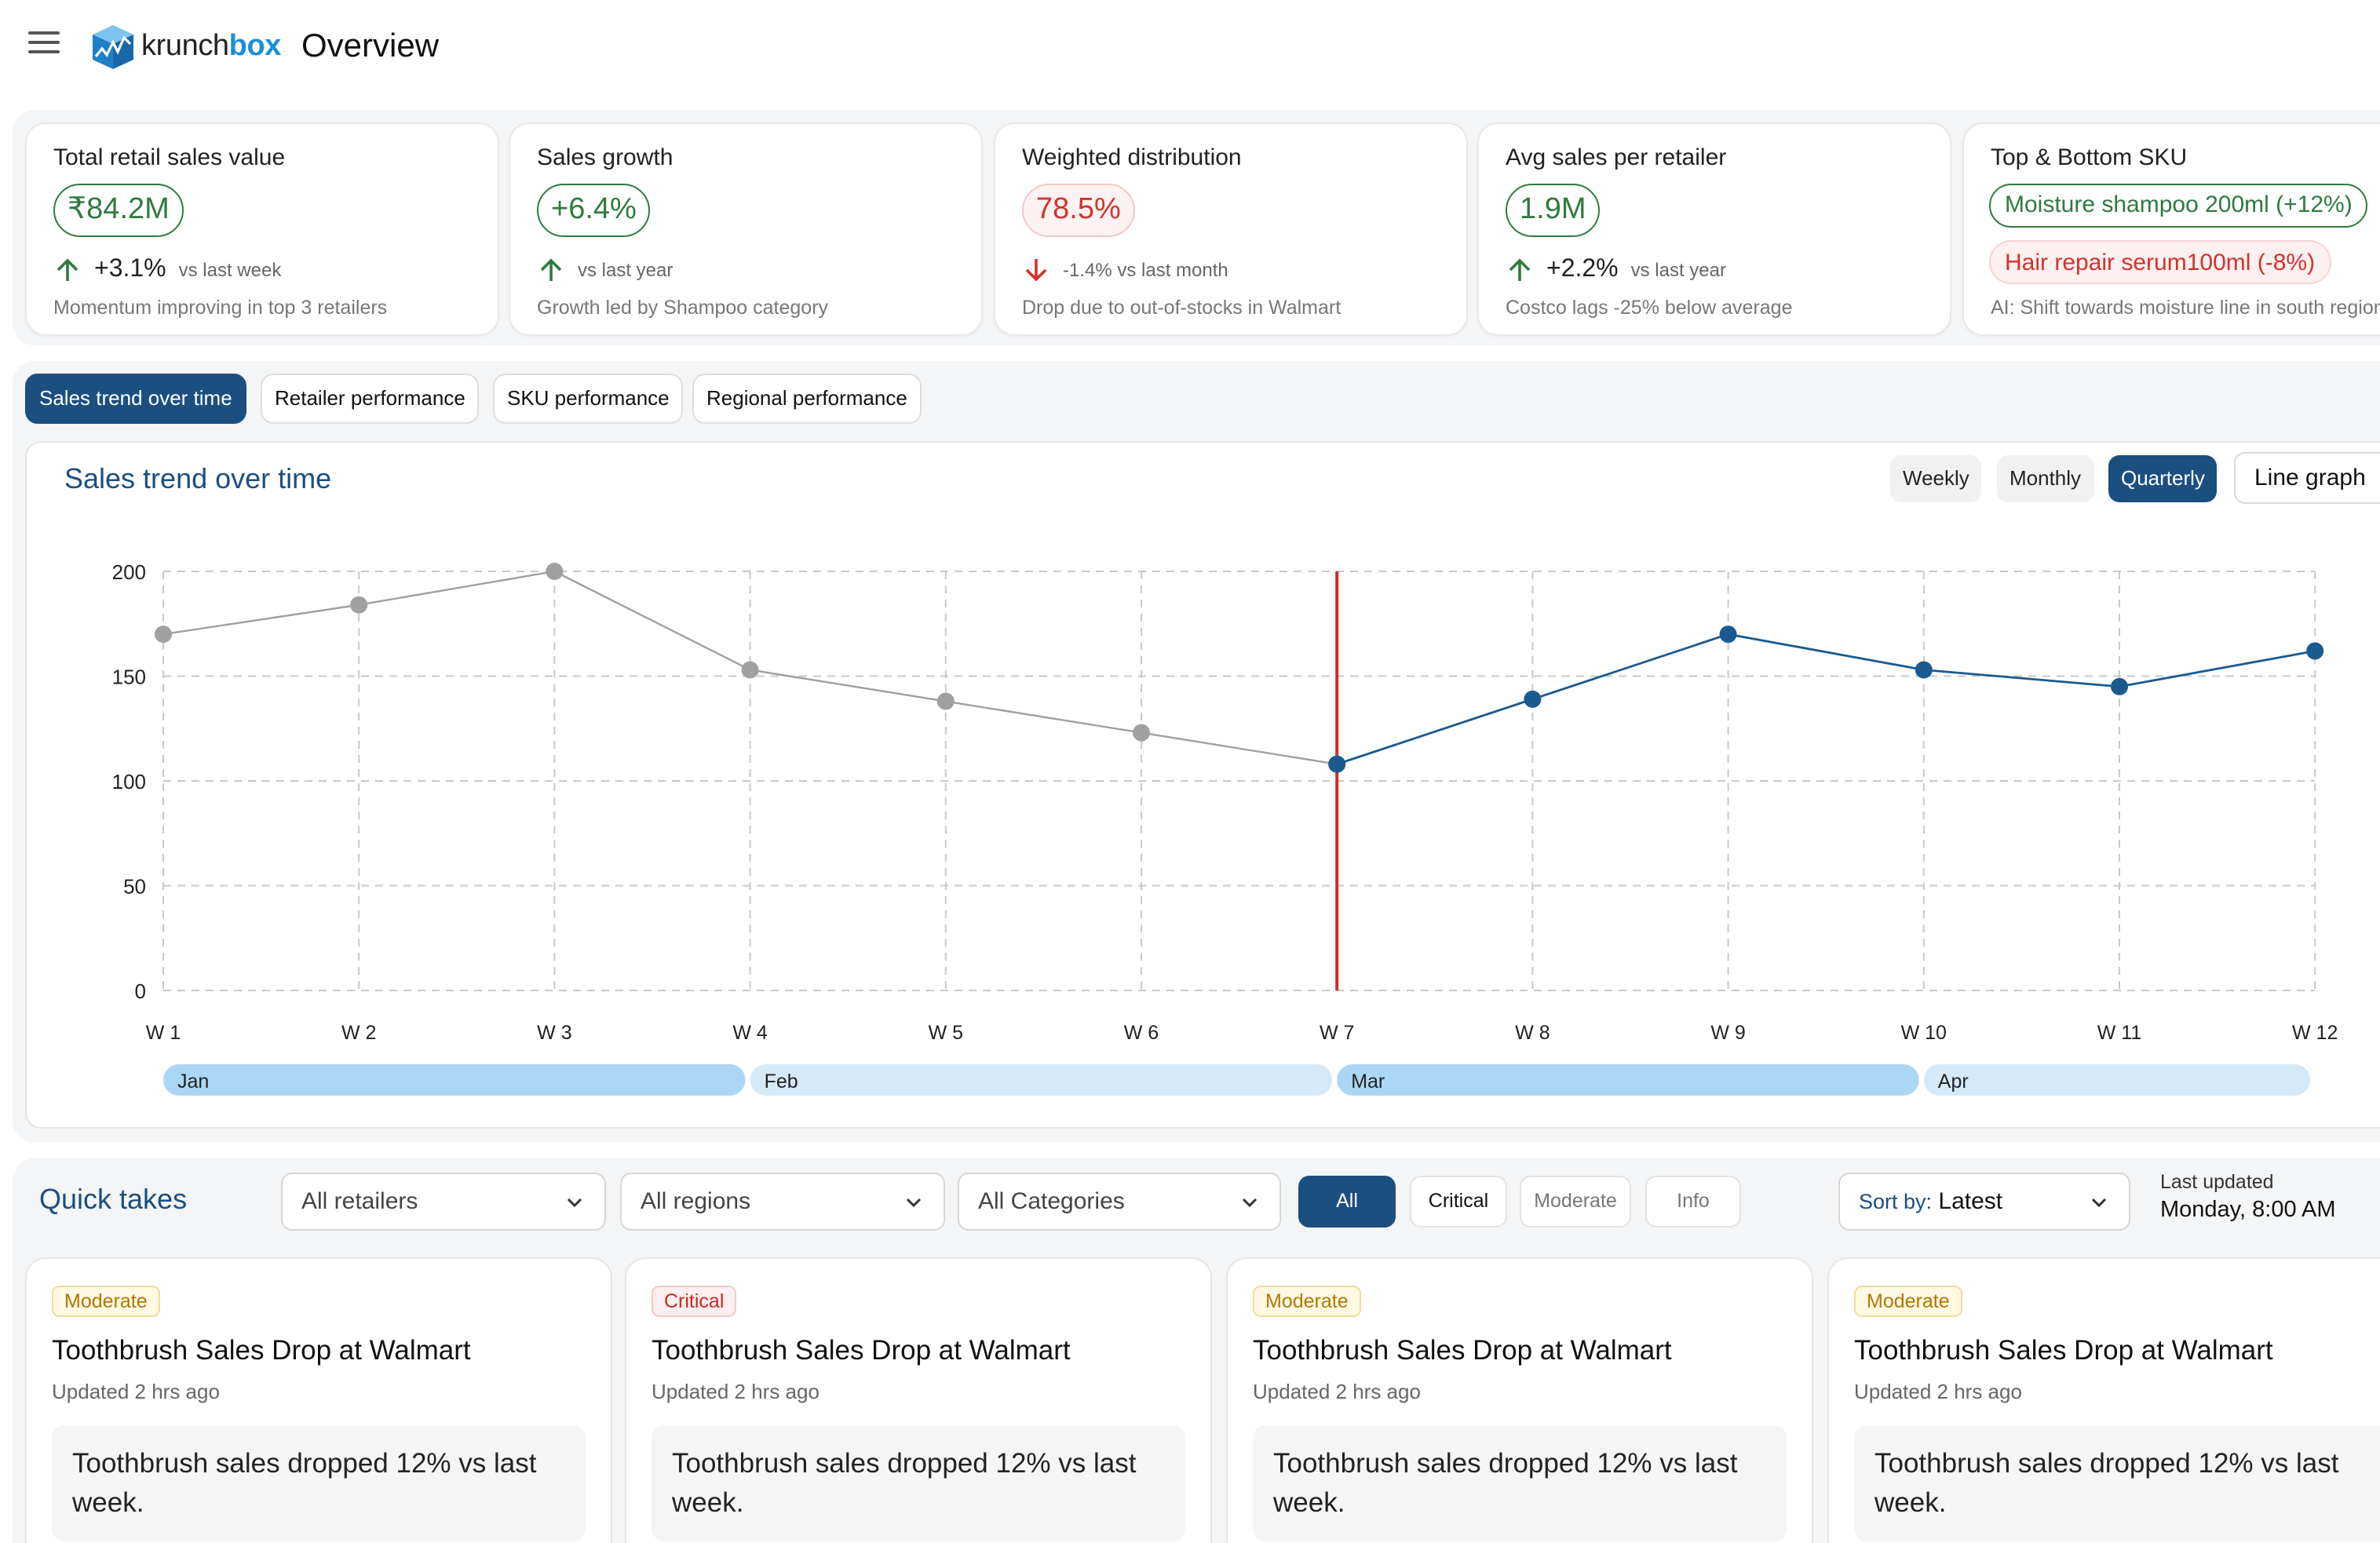 Image resolution: width=2380 pixels, height=1543 pixels. What do you see at coordinates (118, 210) in the screenshot?
I see `kpi-value: ₹84.2M` at bounding box center [118, 210].